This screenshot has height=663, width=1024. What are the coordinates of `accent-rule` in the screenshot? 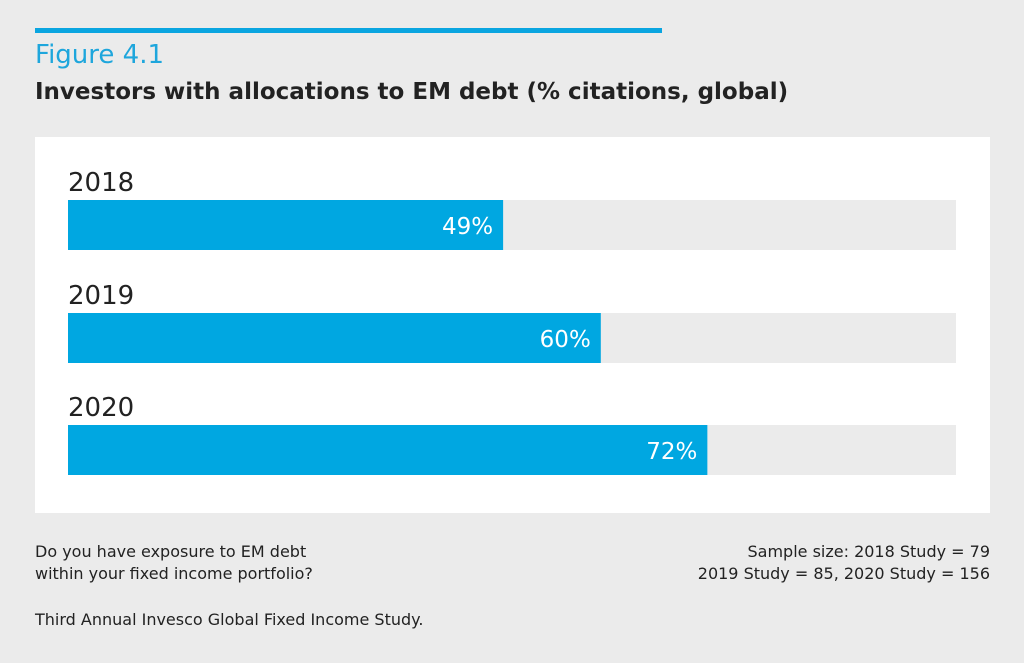 It's located at (348, 30).